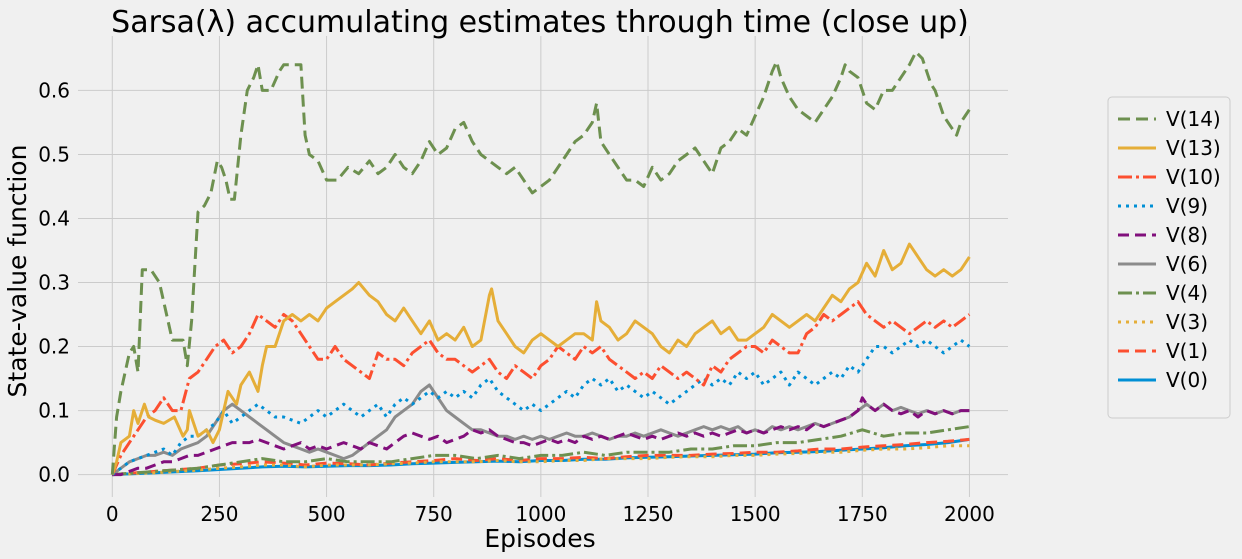 Image resolution: width=1242 pixels, height=559 pixels. What do you see at coordinates (1193, 148) in the screenshot?
I see `legend-entry: V(13)` at bounding box center [1193, 148].